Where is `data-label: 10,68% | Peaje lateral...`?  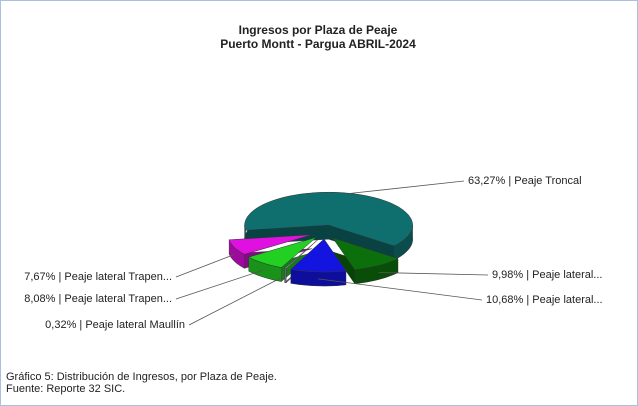
data-label: 10,68% | Peaje lateral... is located at coordinates (544, 300).